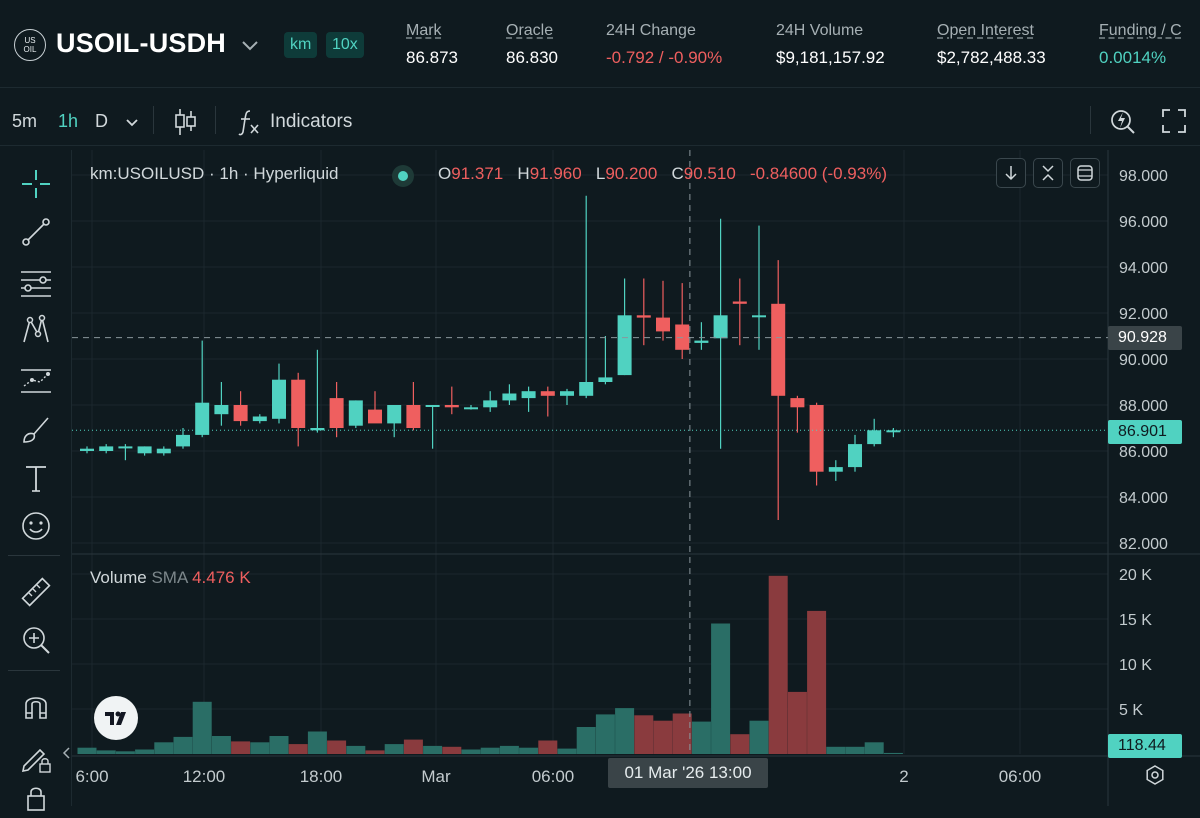 Image resolution: width=1200 pixels, height=818 pixels. What do you see at coordinates (25, 121) in the screenshot?
I see `timeframe-5m: 5m` at bounding box center [25, 121].